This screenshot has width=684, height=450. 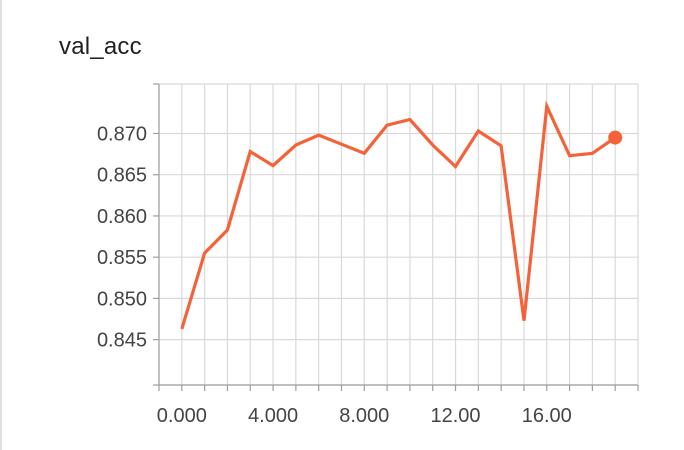 I want to click on x-tick-label: 12.00, so click(x=455, y=416).